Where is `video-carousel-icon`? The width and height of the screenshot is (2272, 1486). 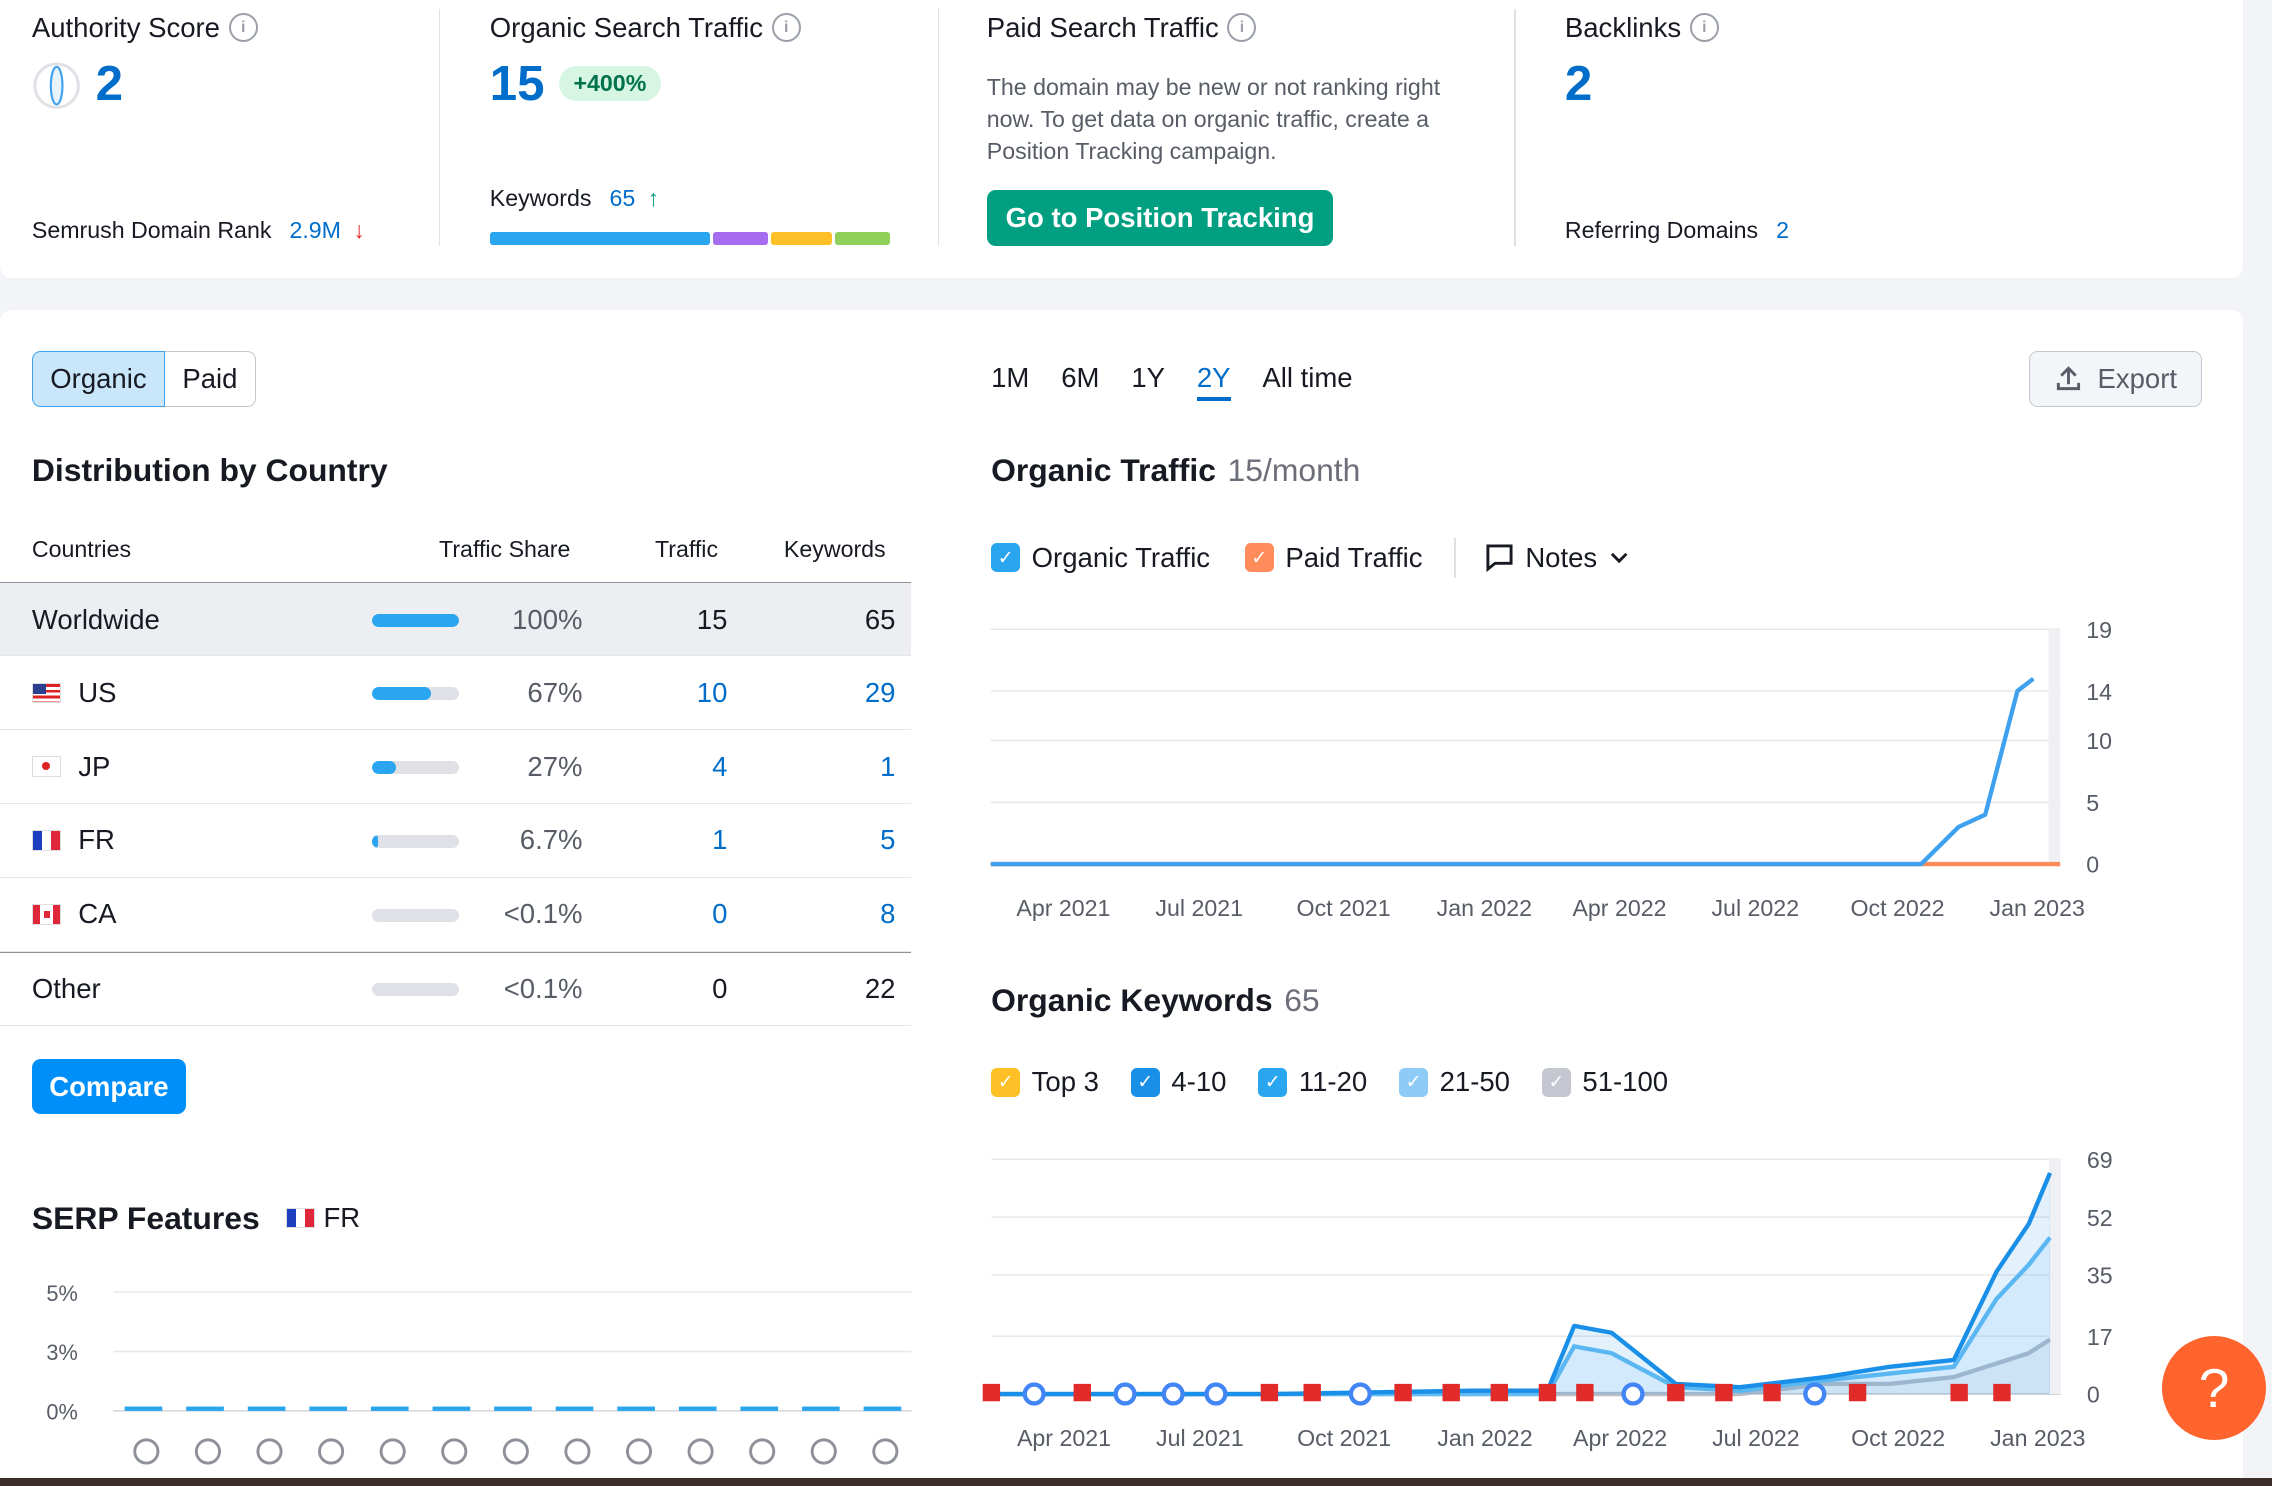
video-carousel-icon is located at coordinates (762, 1451).